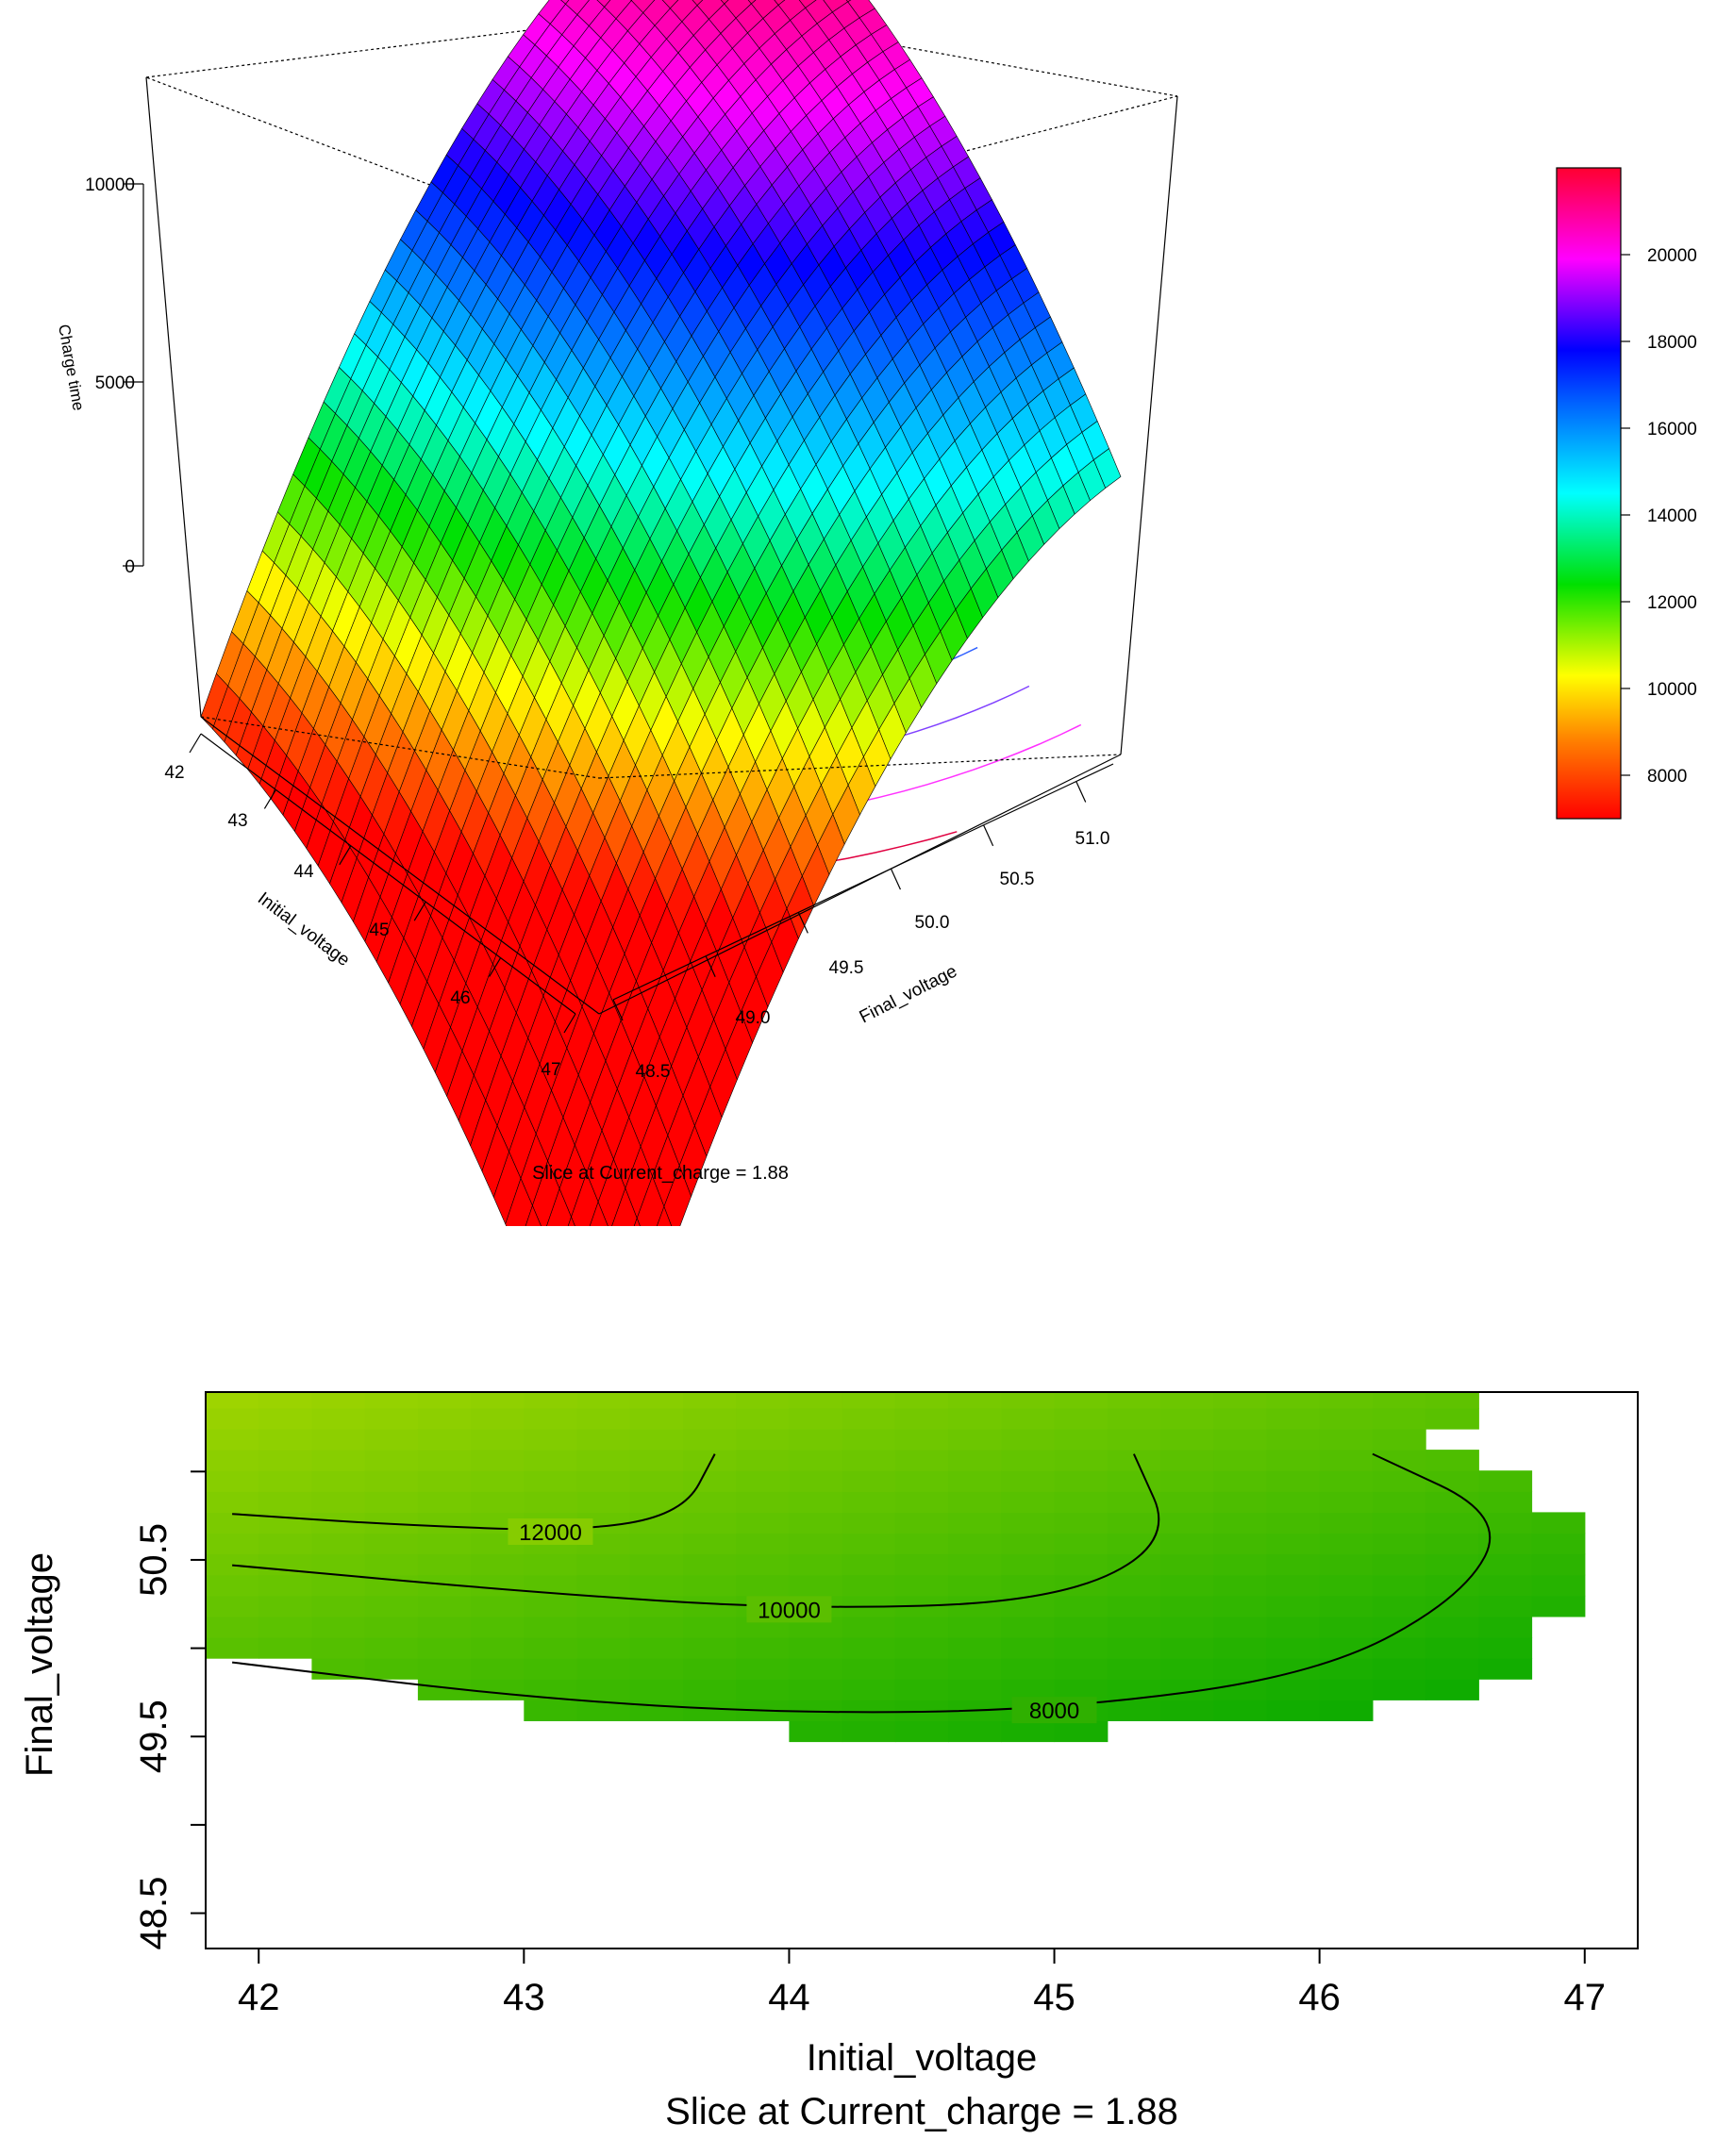 The image size is (1717, 2156). I want to click on y-tick-label: 49.5, so click(154, 1736).